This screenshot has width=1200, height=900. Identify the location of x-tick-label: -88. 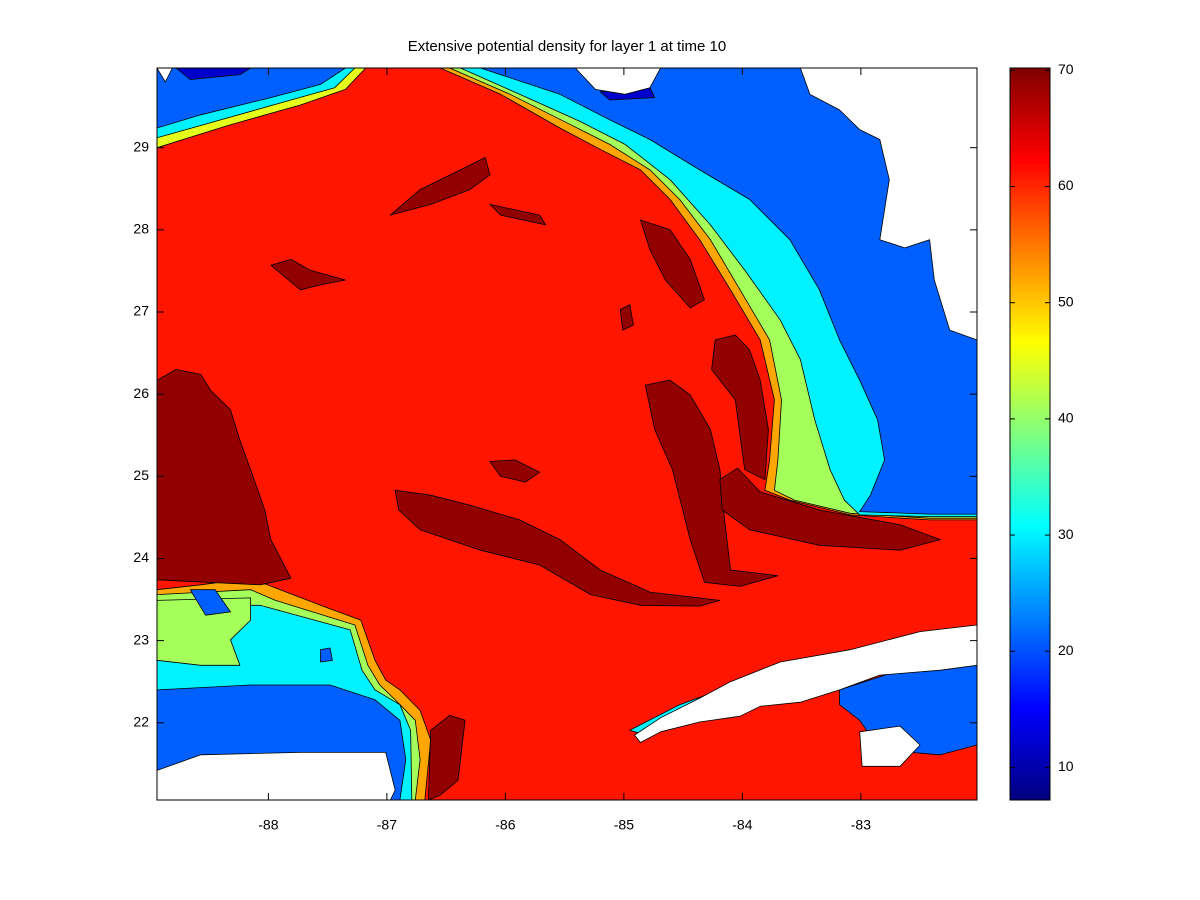
(268, 825).